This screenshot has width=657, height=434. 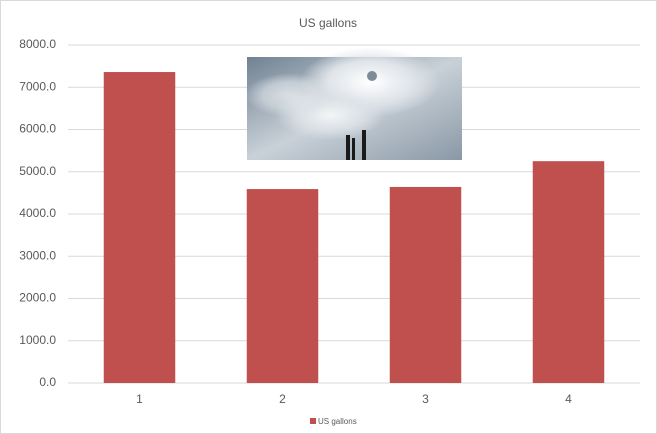 I want to click on x-tick-label: 3, so click(x=425, y=399).